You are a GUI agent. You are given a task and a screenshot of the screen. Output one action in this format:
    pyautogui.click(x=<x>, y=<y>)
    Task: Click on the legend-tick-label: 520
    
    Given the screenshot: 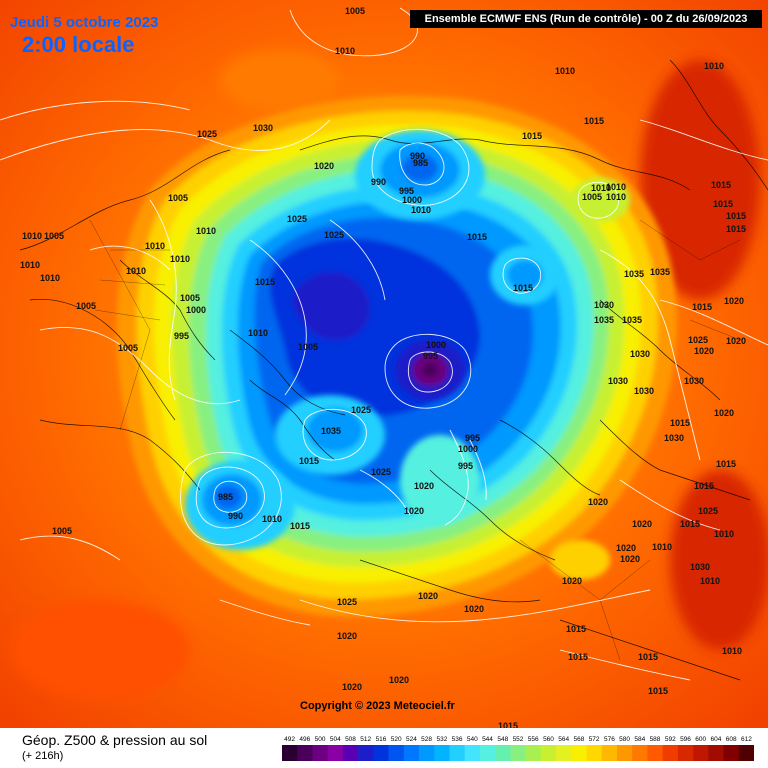 What is the action you would take?
    pyautogui.click(x=396, y=739)
    